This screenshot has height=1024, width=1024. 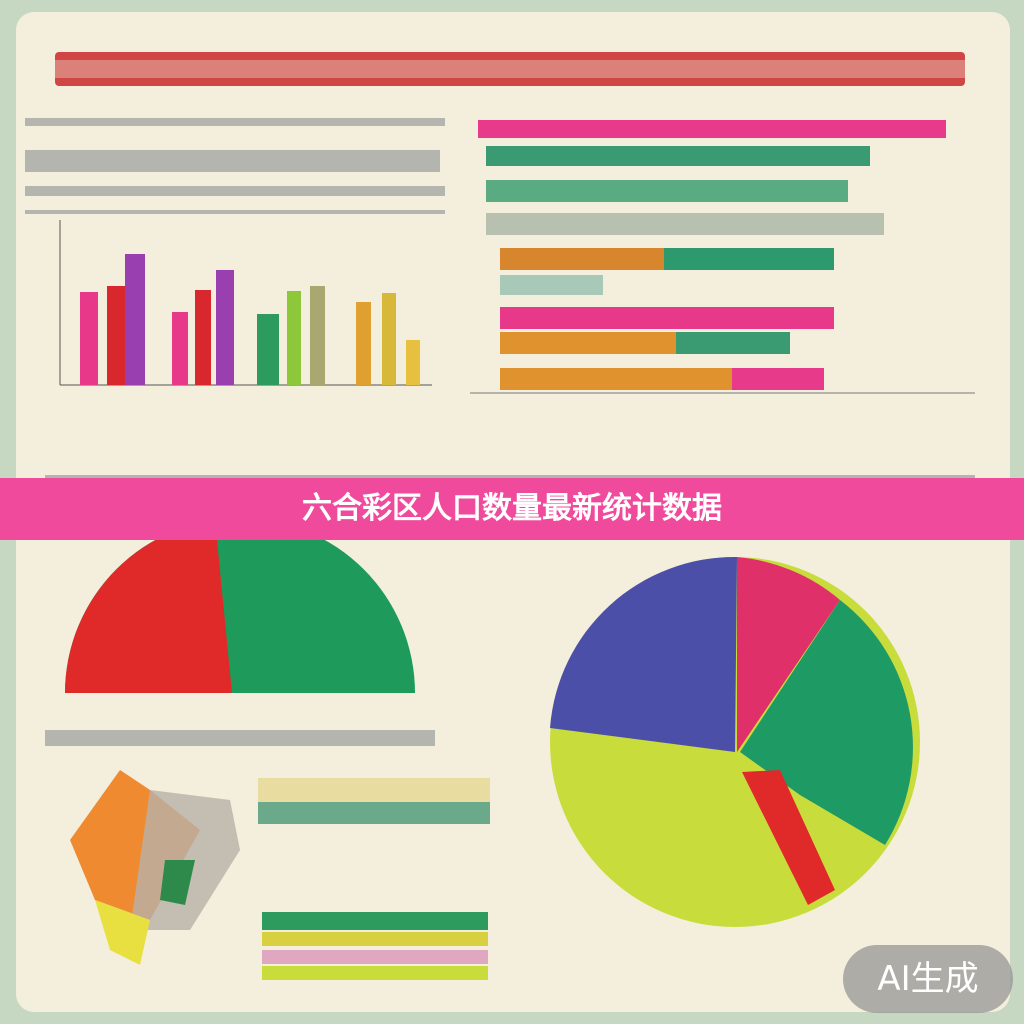 I want to click on bar-blocks, so click(x=374, y=879).